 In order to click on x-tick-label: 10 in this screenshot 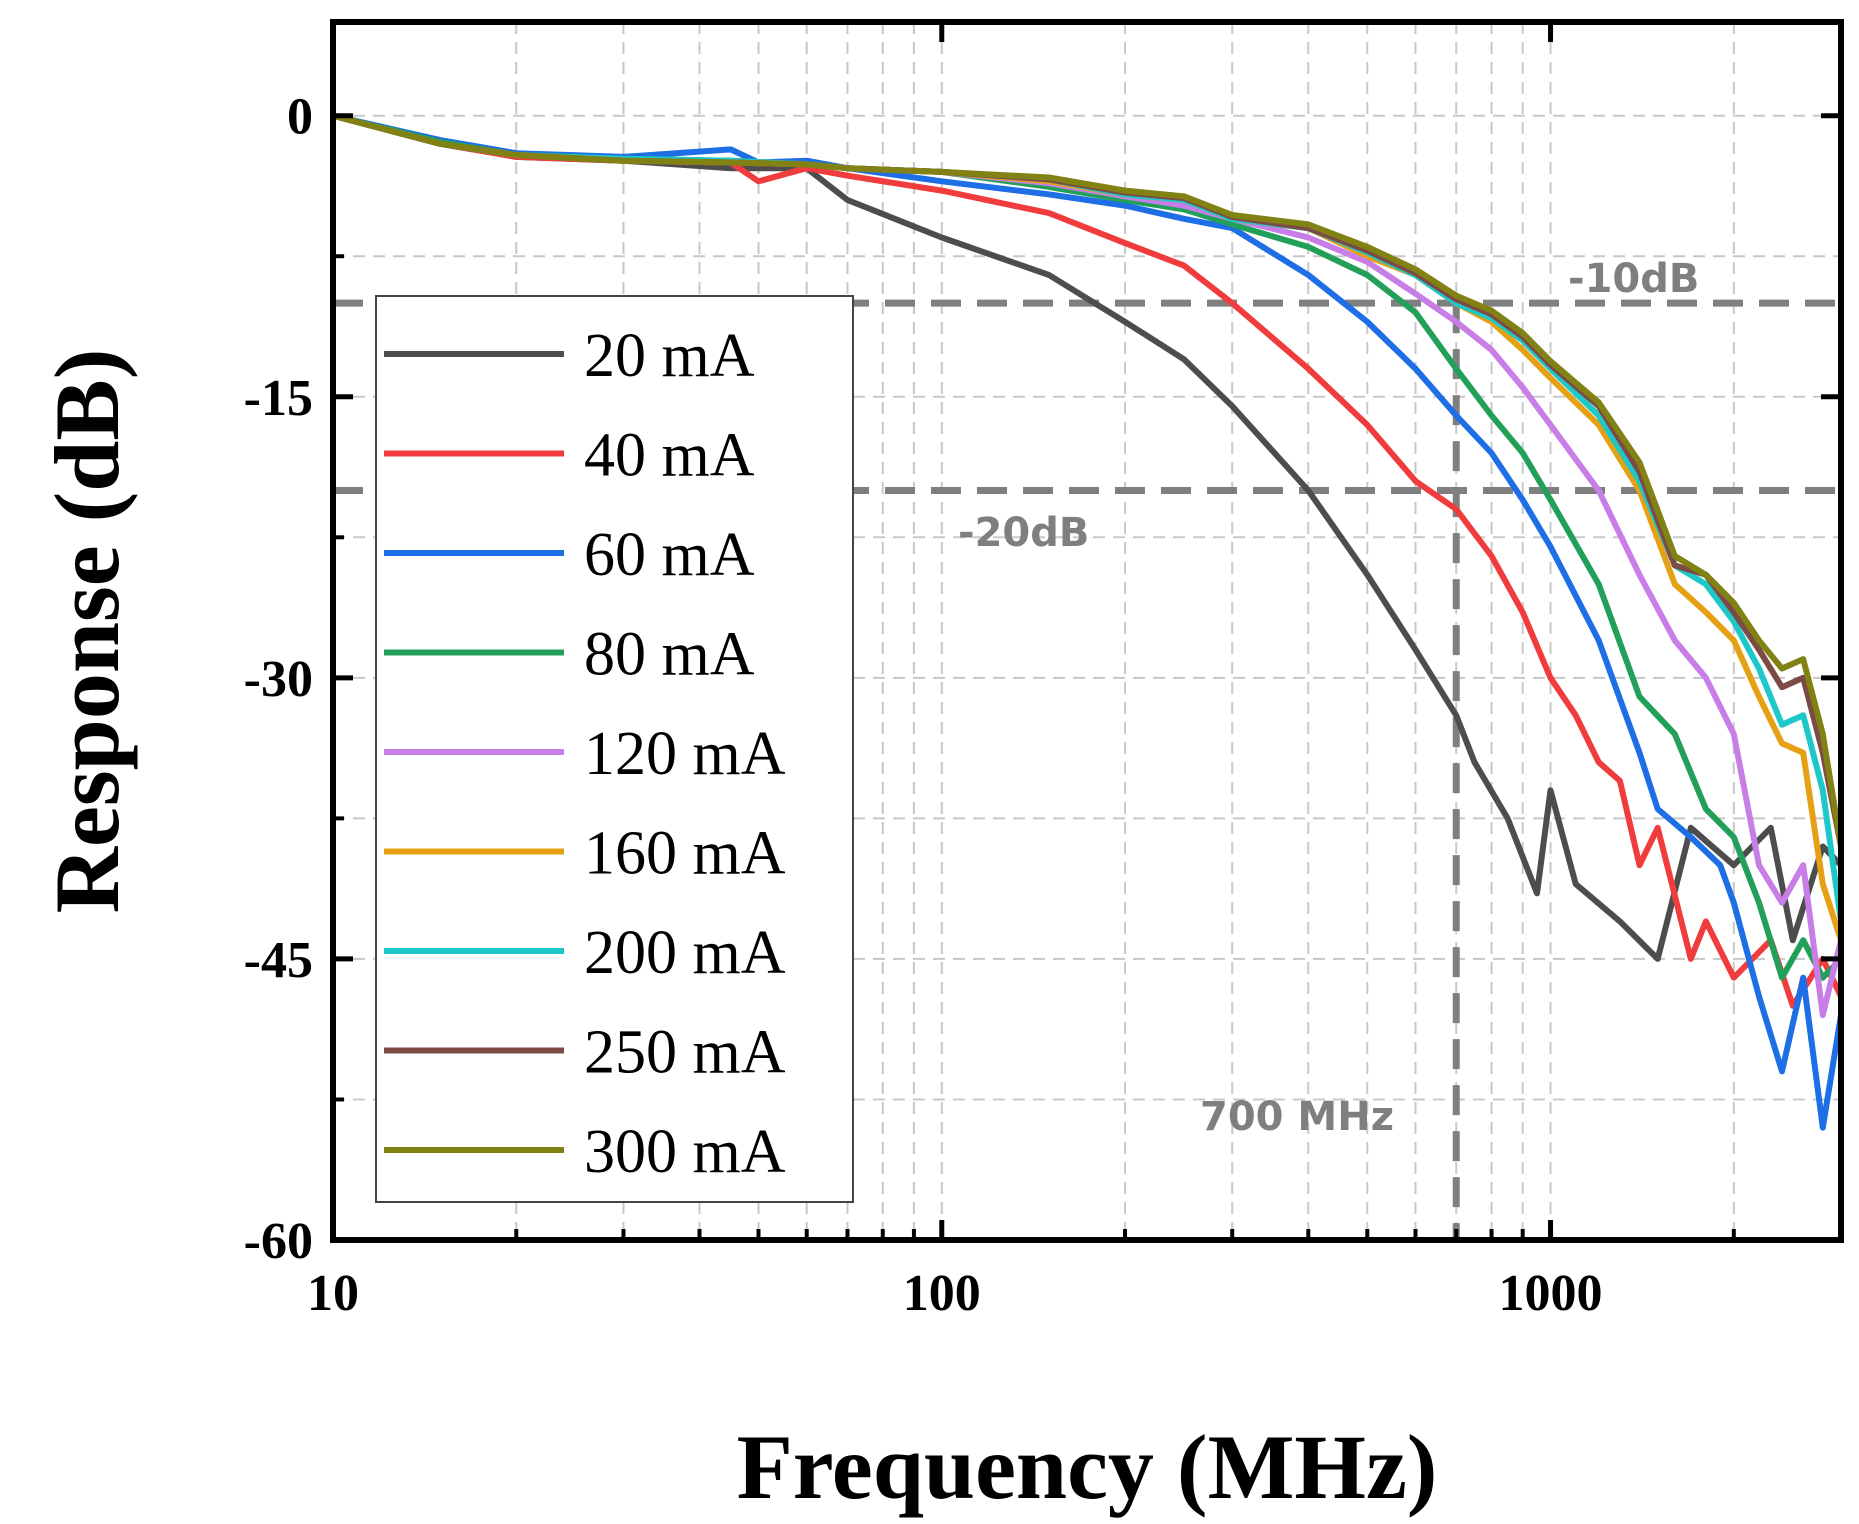, I will do `click(333, 1293)`.